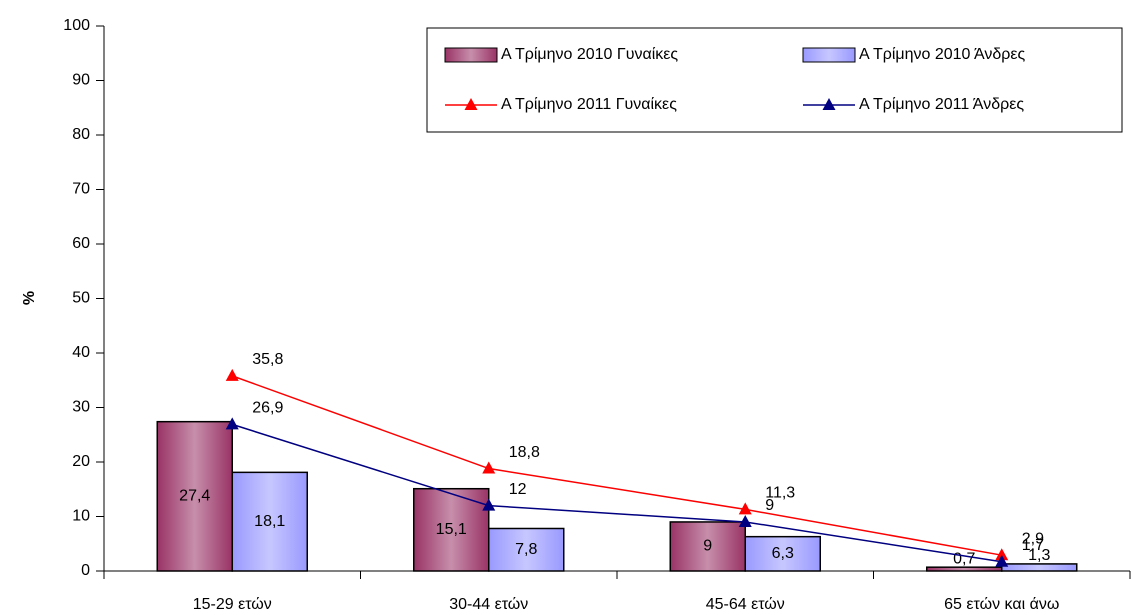 The image size is (1131, 615). What do you see at coordinates (774, 80) in the screenshot?
I see `legend` at bounding box center [774, 80].